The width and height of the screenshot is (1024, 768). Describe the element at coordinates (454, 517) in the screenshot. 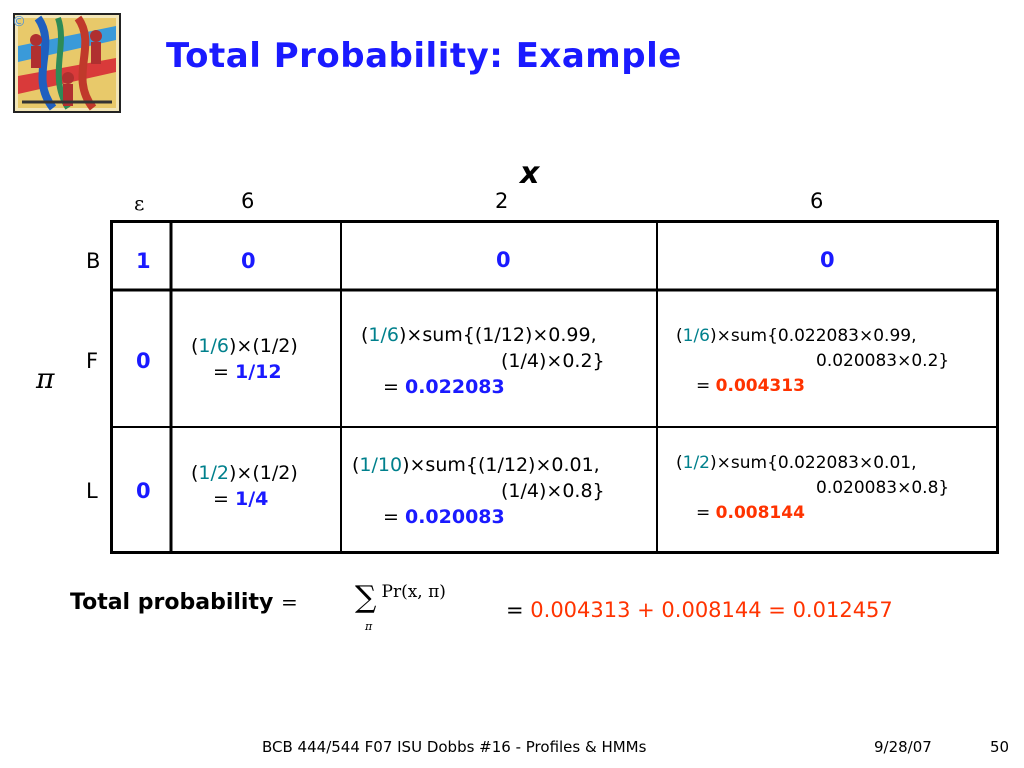

I see `cell-result: 0.020083` at that location.